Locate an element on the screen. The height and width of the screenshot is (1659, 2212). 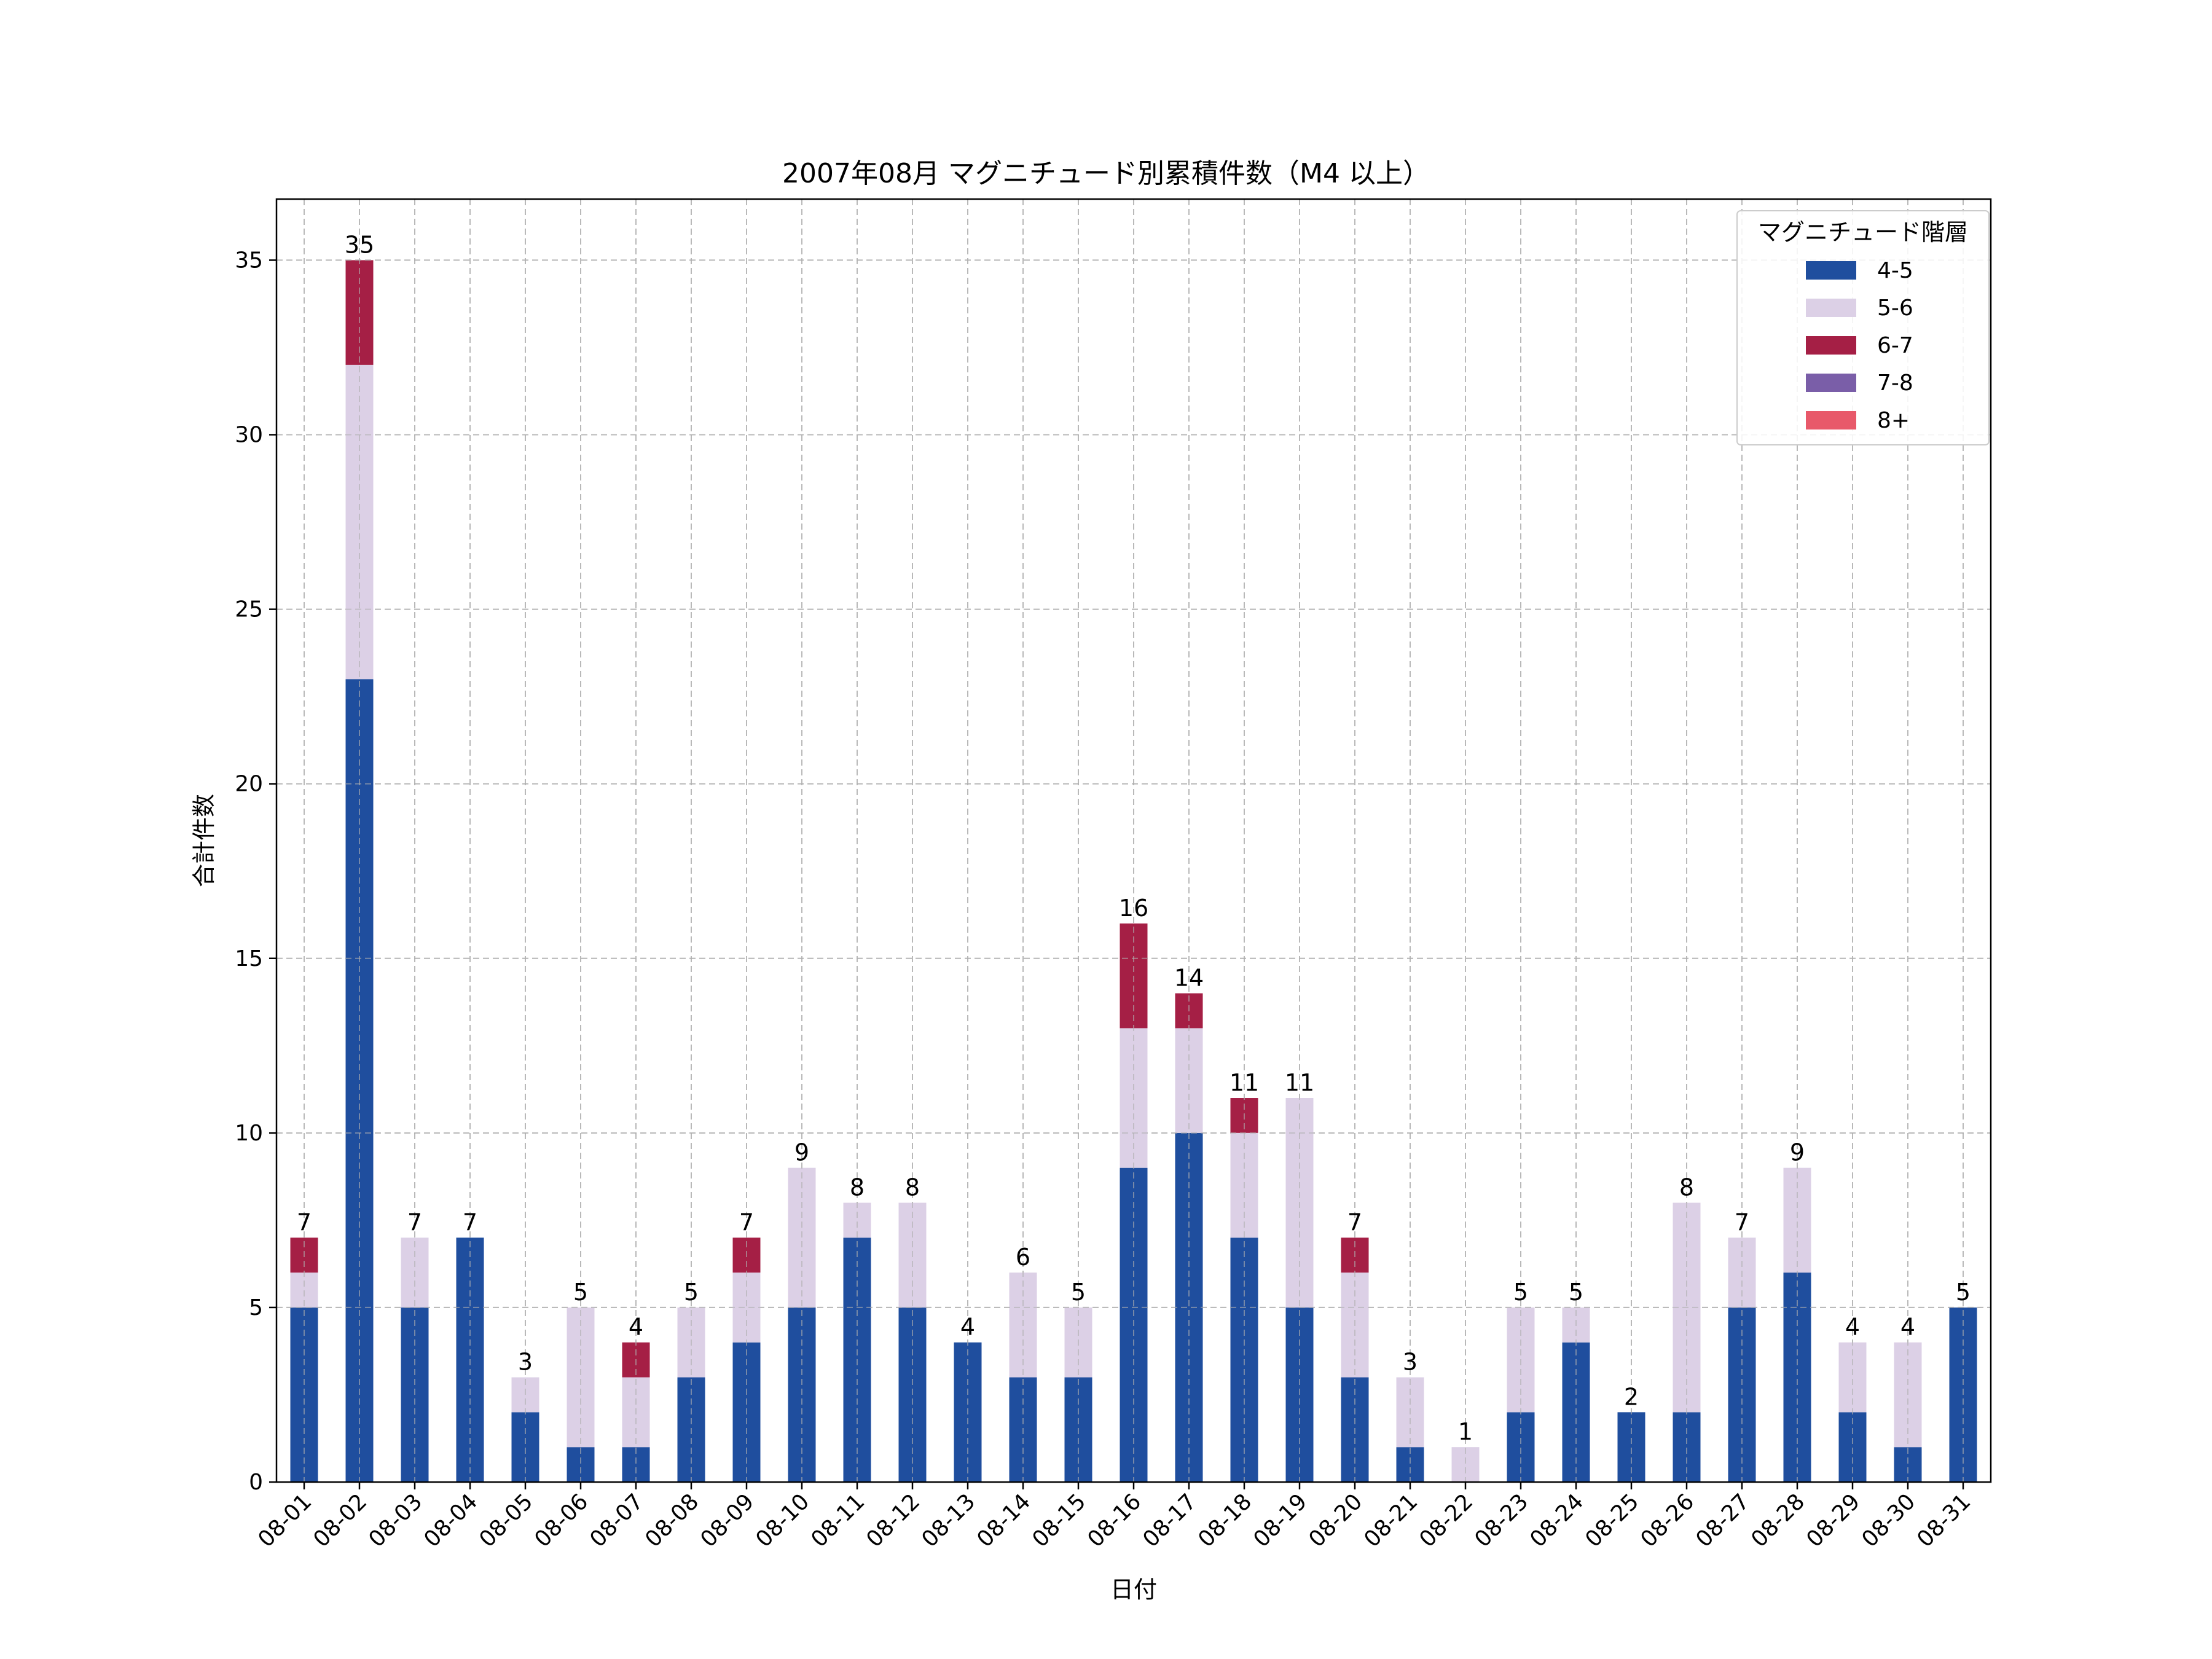
legend-label-5-6: 5-6 is located at coordinates (1895, 308).